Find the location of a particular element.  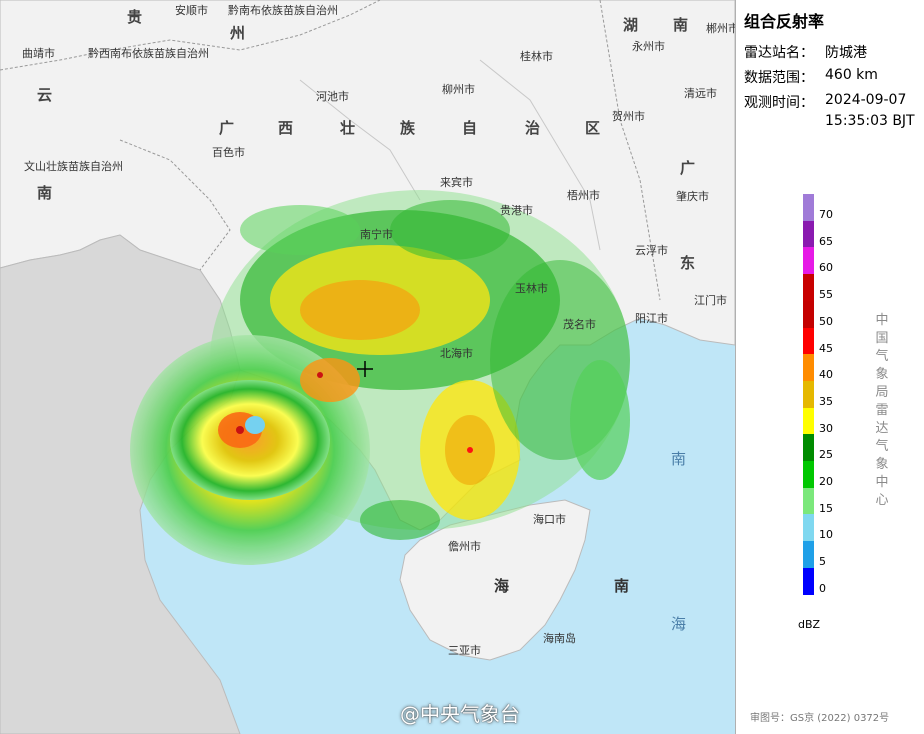

city-label: 曲靖市 is located at coordinates (38, 53).